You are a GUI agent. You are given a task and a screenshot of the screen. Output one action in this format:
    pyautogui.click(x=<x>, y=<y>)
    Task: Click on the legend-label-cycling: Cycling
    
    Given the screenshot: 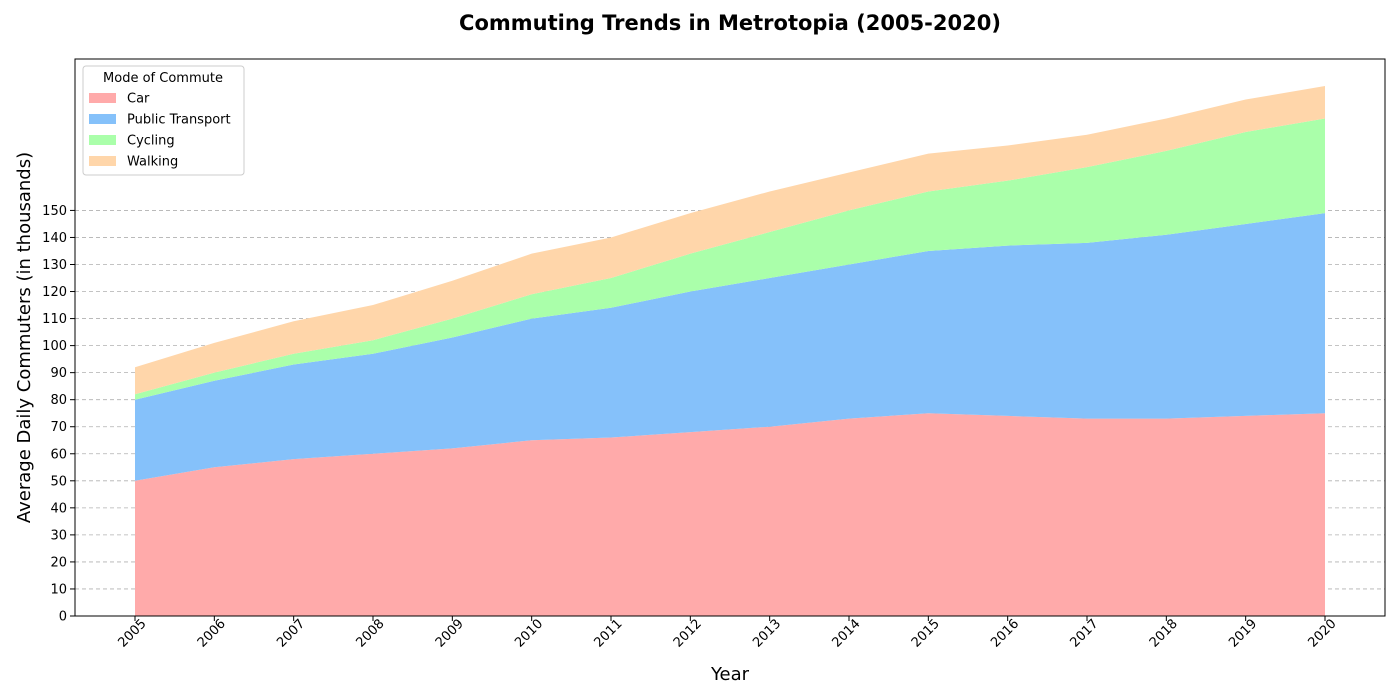 What is the action you would take?
    pyautogui.click(x=151, y=141)
    